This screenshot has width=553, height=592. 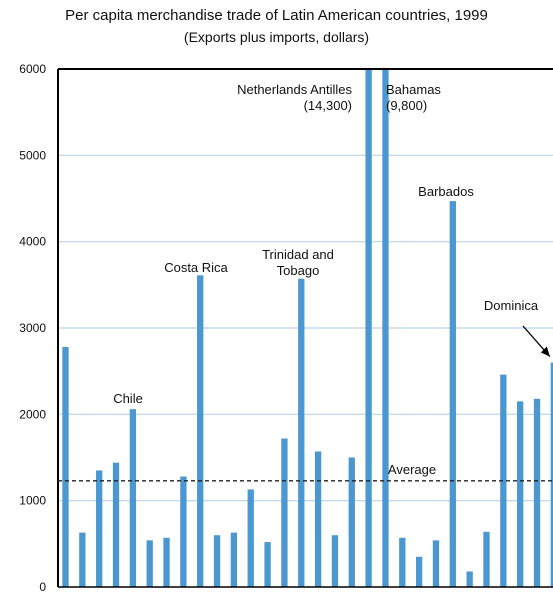 I want to click on annotation-label: Bahamas, so click(x=413, y=89).